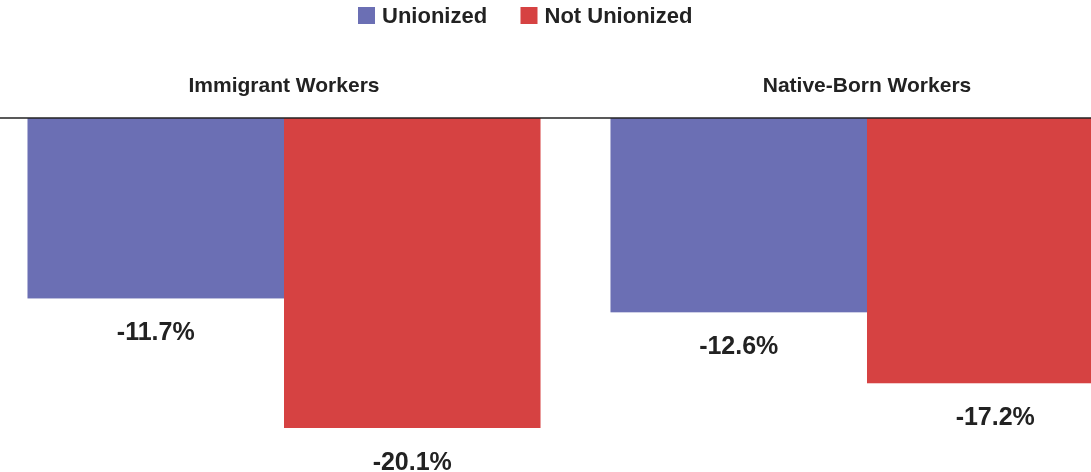  I want to click on legend-label: Not Unionized, so click(618, 15).